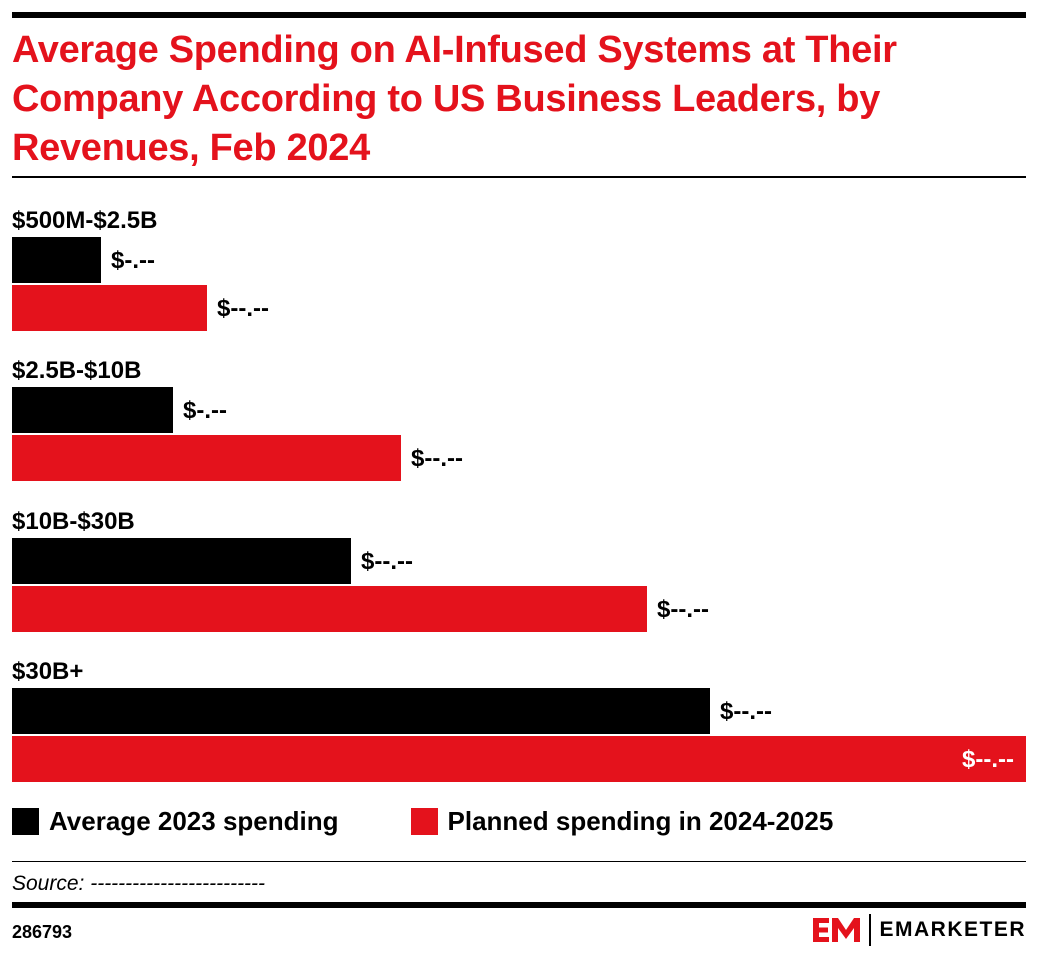 The width and height of the screenshot is (1038, 962). I want to click on legend-item-2024-2025: Planned spending in 2024-2025, so click(622, 821).